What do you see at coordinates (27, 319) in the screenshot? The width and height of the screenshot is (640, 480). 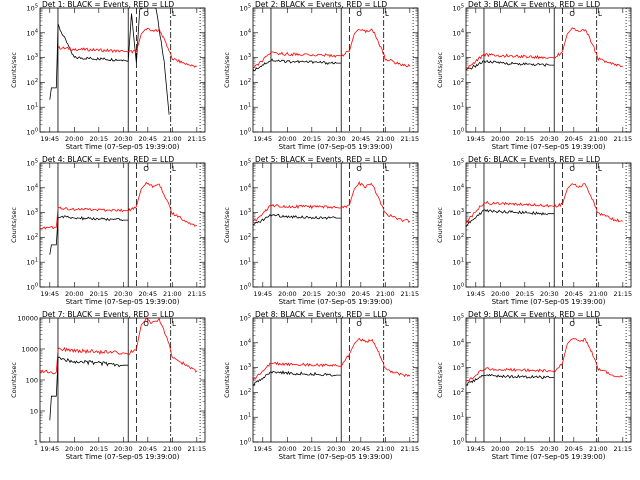 I see `y-tick-label: 10000` at bounding box center [27, 319].